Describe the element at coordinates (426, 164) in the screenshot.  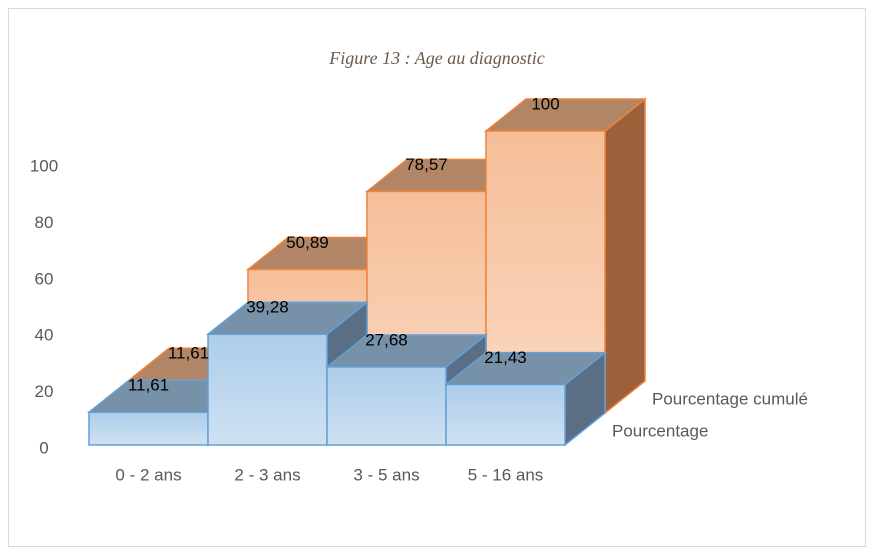
I see `value-label: 78,57` at that location.